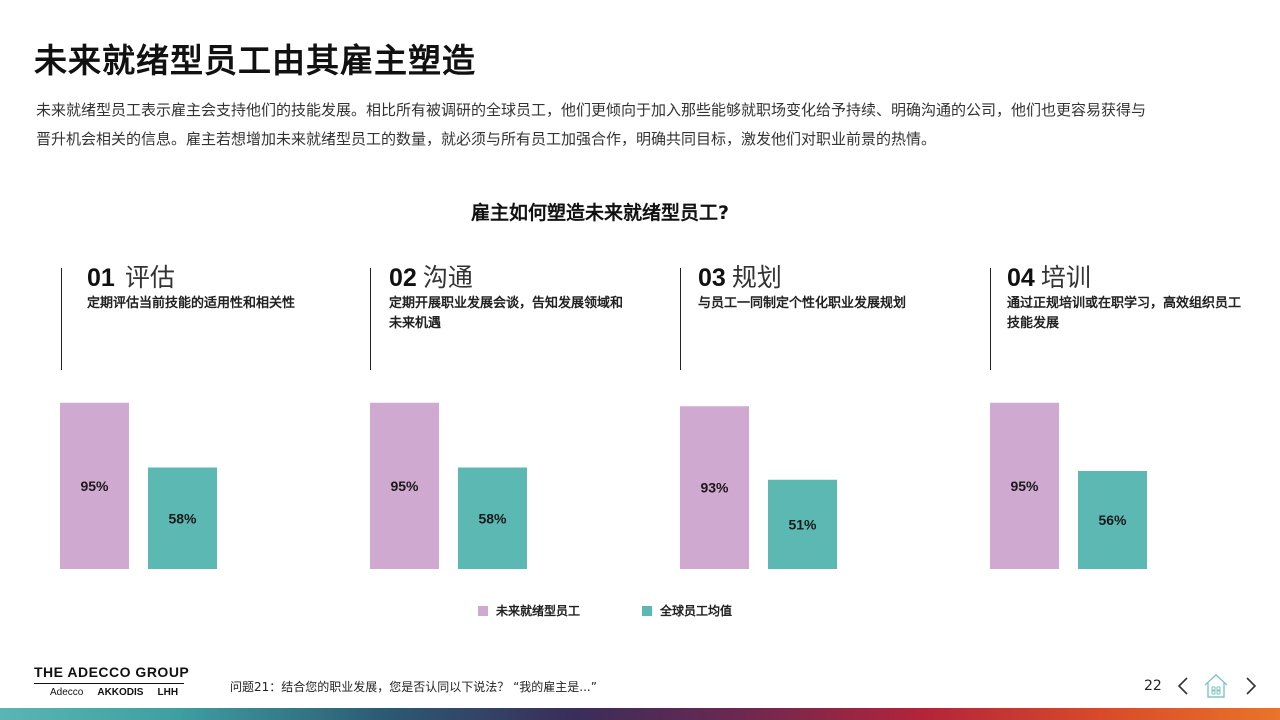 The width and height of the screenshot is (1280, 720). I want to click on logo-brand-adecco: Adecco, so click(67, 692).